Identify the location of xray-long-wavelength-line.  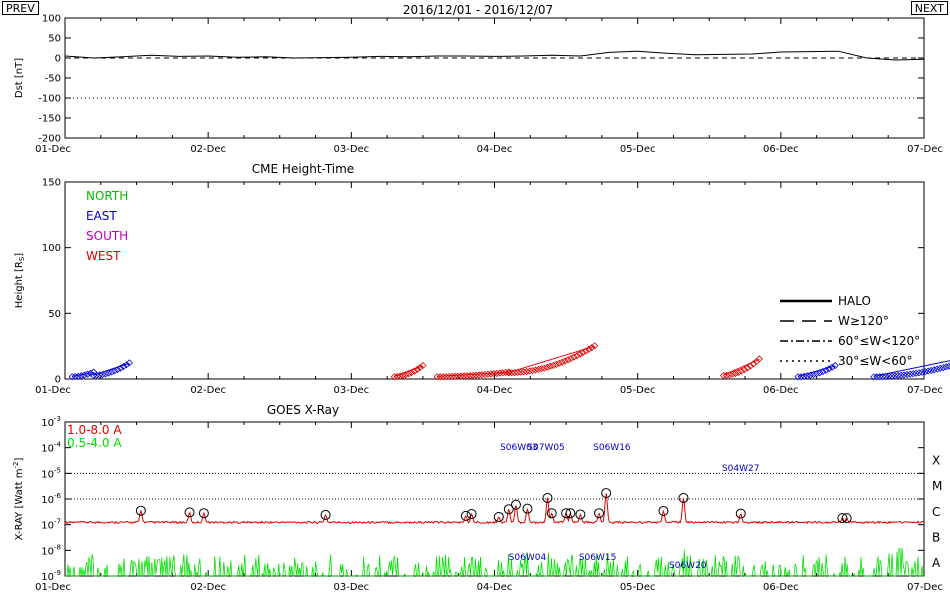
(494, 509).